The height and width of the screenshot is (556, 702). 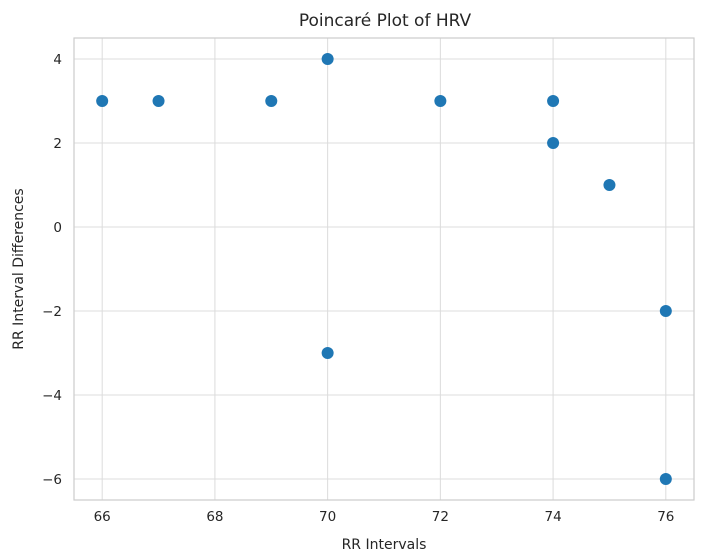 What do you see at coordinates (665, 517) in the screenshot?
I see `x-tick-label: 76` at bounding box center [665, 517].